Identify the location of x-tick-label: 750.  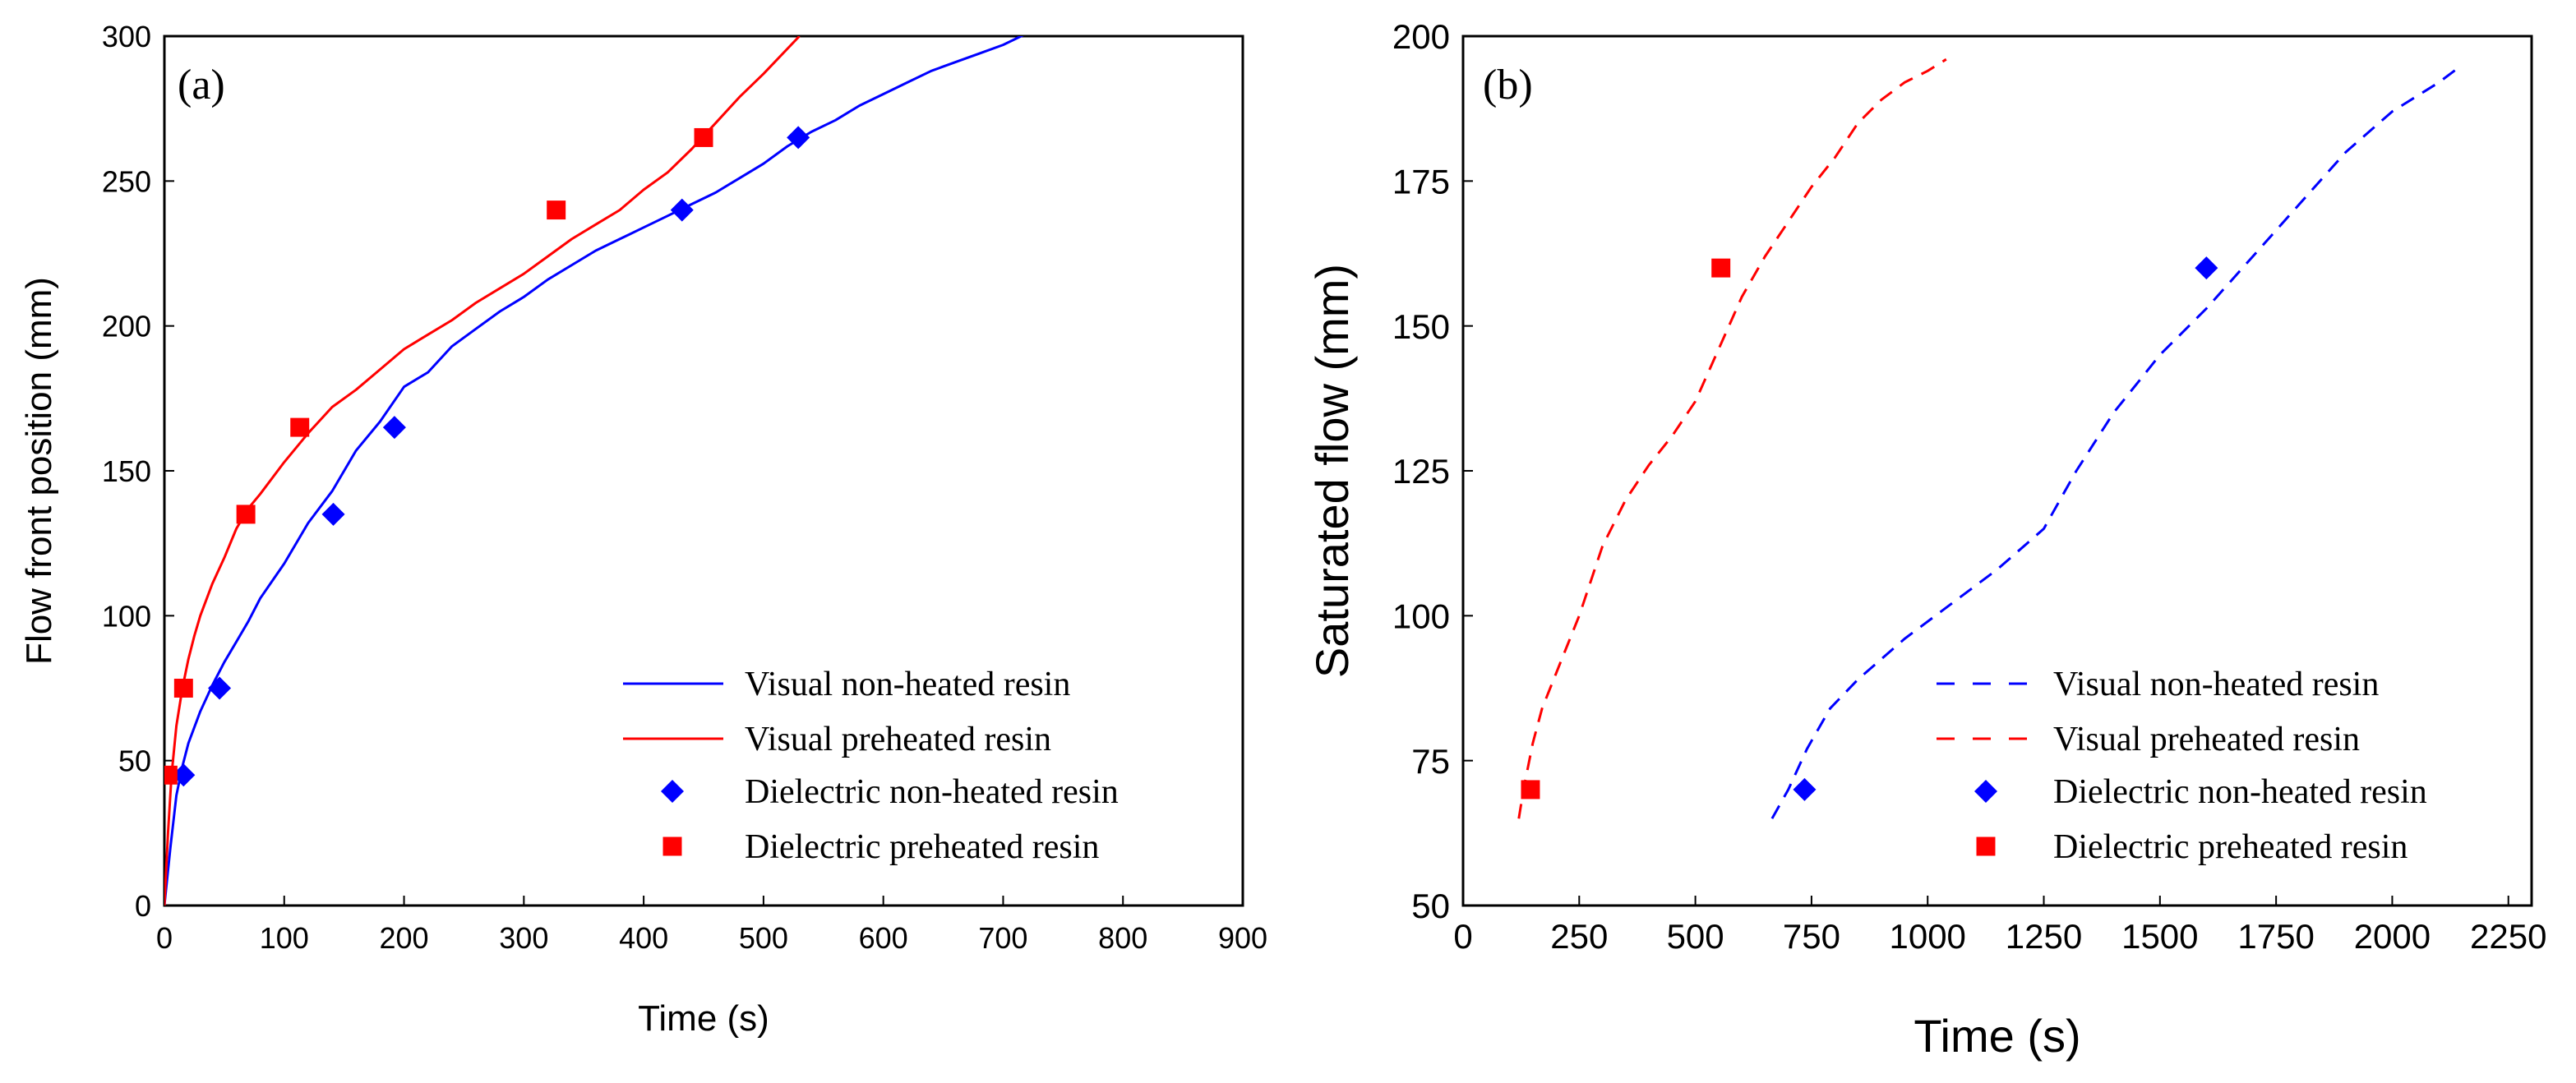
(1811, 936).